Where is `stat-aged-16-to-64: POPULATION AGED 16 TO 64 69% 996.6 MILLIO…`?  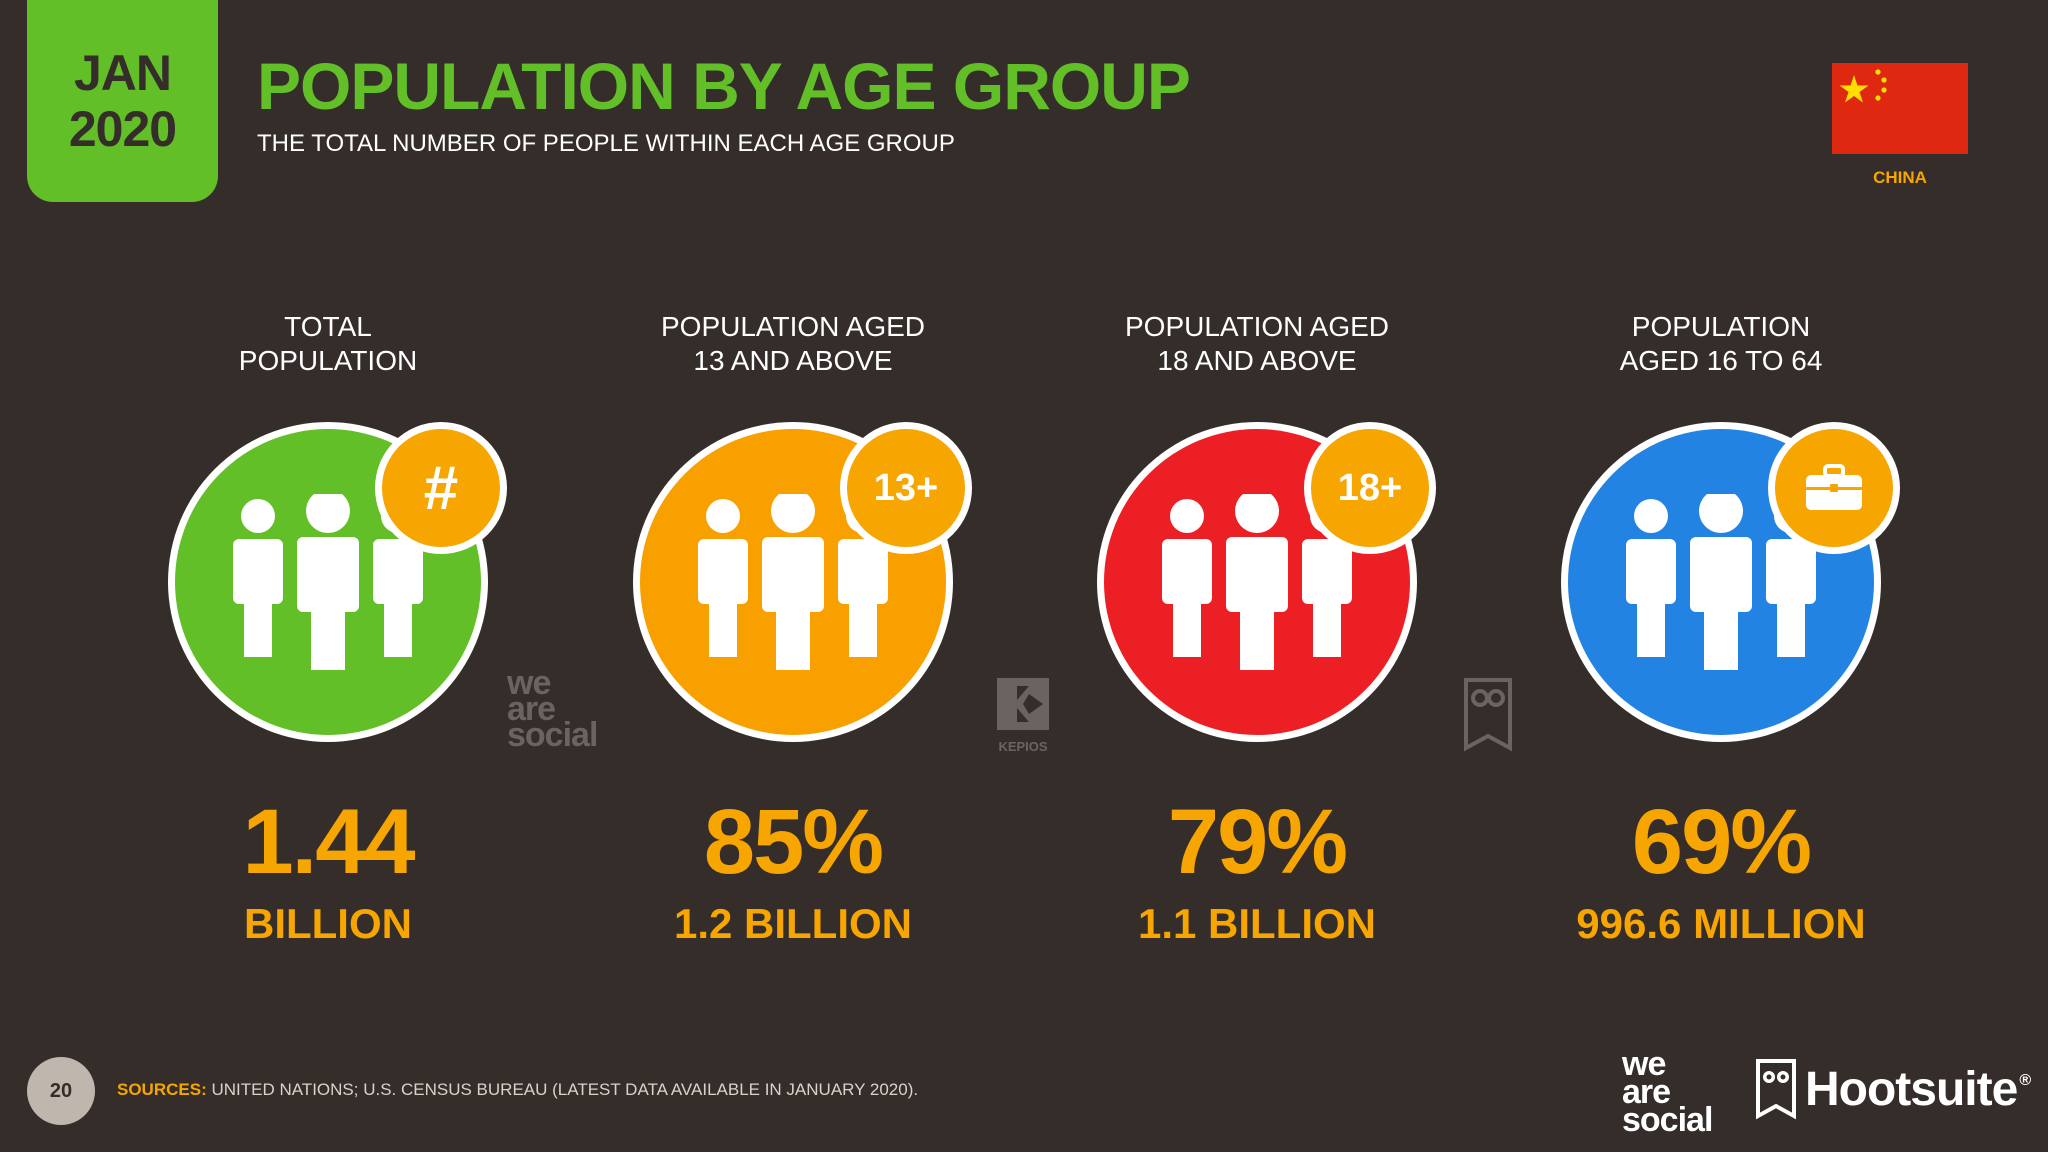 stat-aged-16-to-64: POPULATION AGED 16 TO 64 69% 996.6 MILLIO… is located at coordinates (1721, 628).